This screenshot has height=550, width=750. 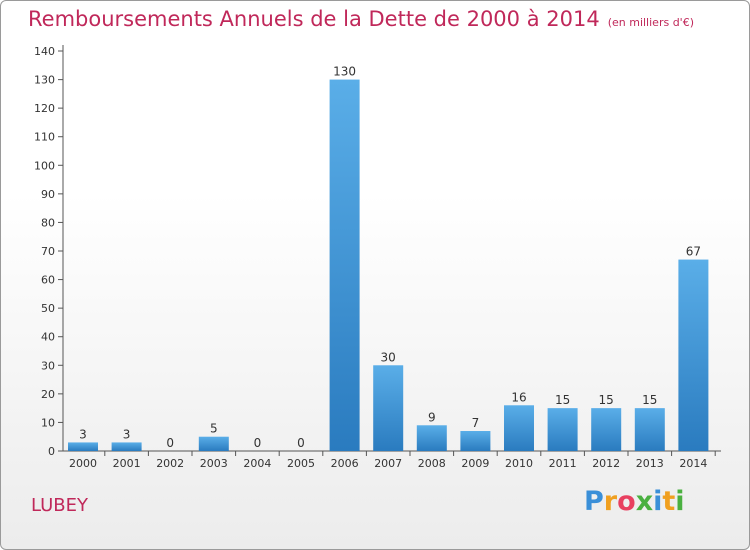 What do you see at coordinates (48, 222) in the screenshot?
I see `y-tick-label: 80` at bounding box center [48, 222].